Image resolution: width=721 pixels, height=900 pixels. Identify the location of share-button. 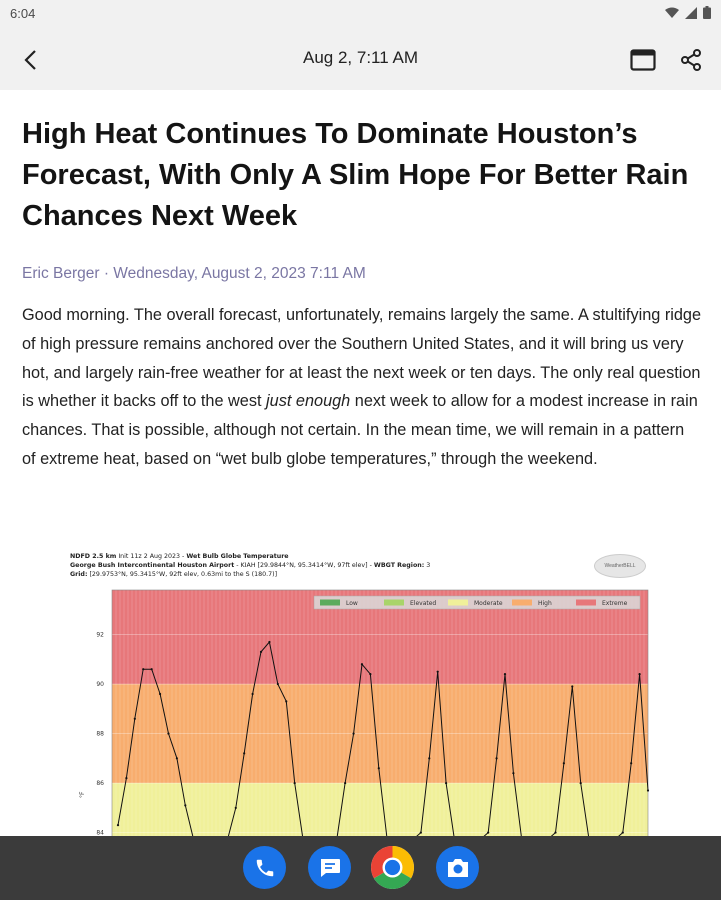
(691, 60).